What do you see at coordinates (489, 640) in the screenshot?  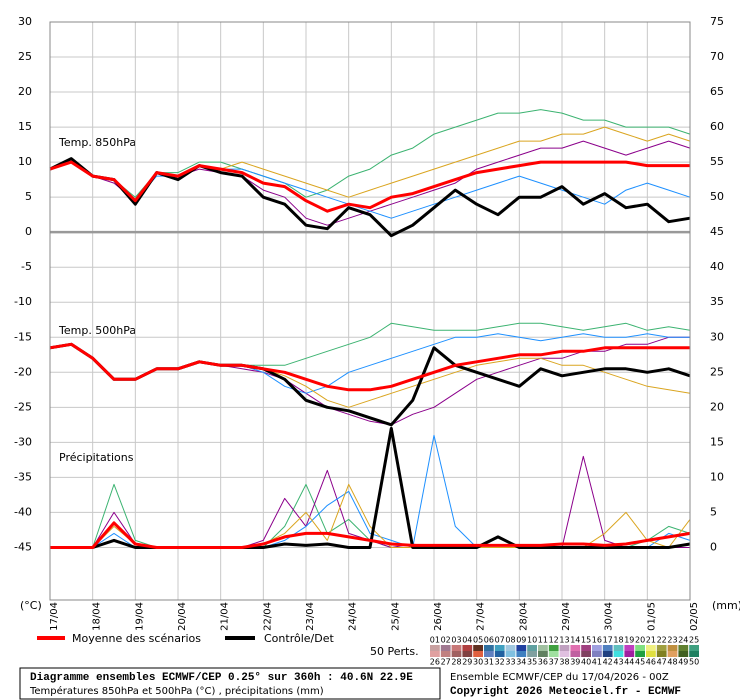 I see `legend-label: 06` at bounding box center [489, 640].